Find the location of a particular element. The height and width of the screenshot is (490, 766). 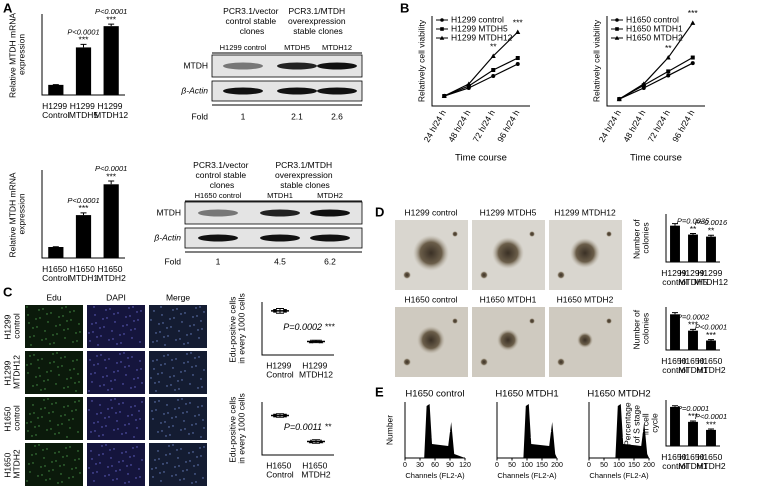

image-row-label: H1650 control is located at coordinates (12, 417).